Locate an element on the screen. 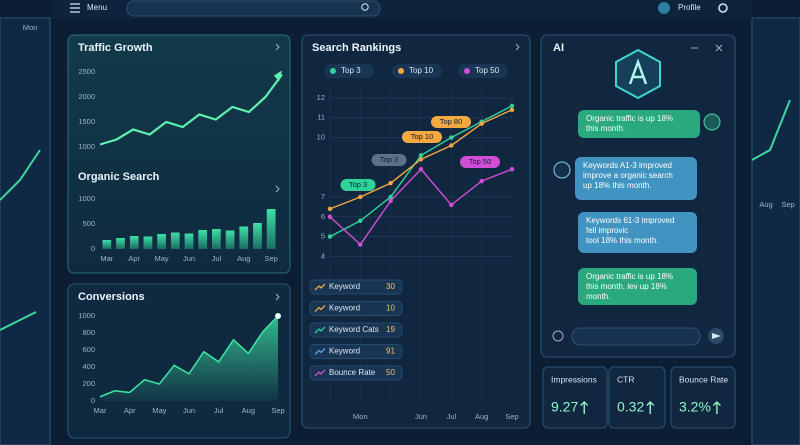 Image resolution: width=800 pixels, height=445 pixels. search-icon is located at coordinates (365, 7).